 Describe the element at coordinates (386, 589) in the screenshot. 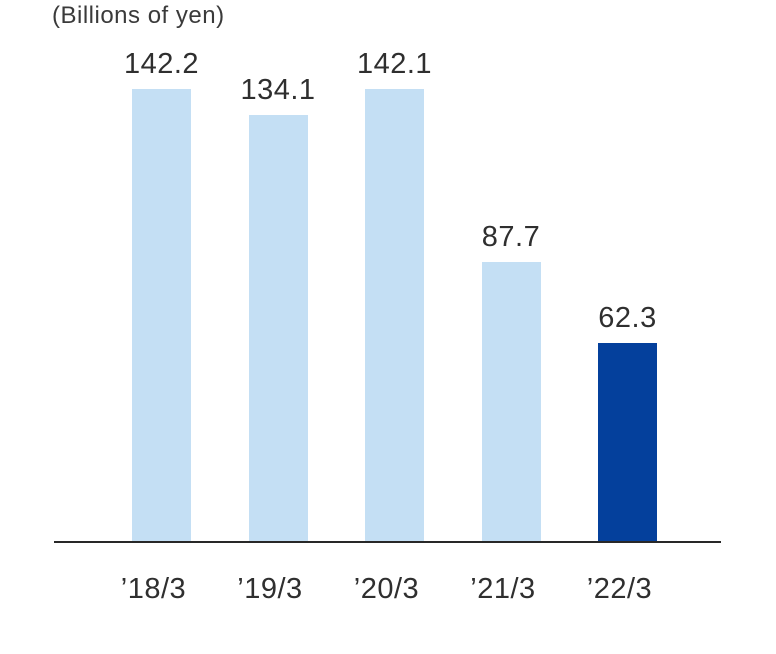

I see `x-axis-label: ’20/3` at that location.